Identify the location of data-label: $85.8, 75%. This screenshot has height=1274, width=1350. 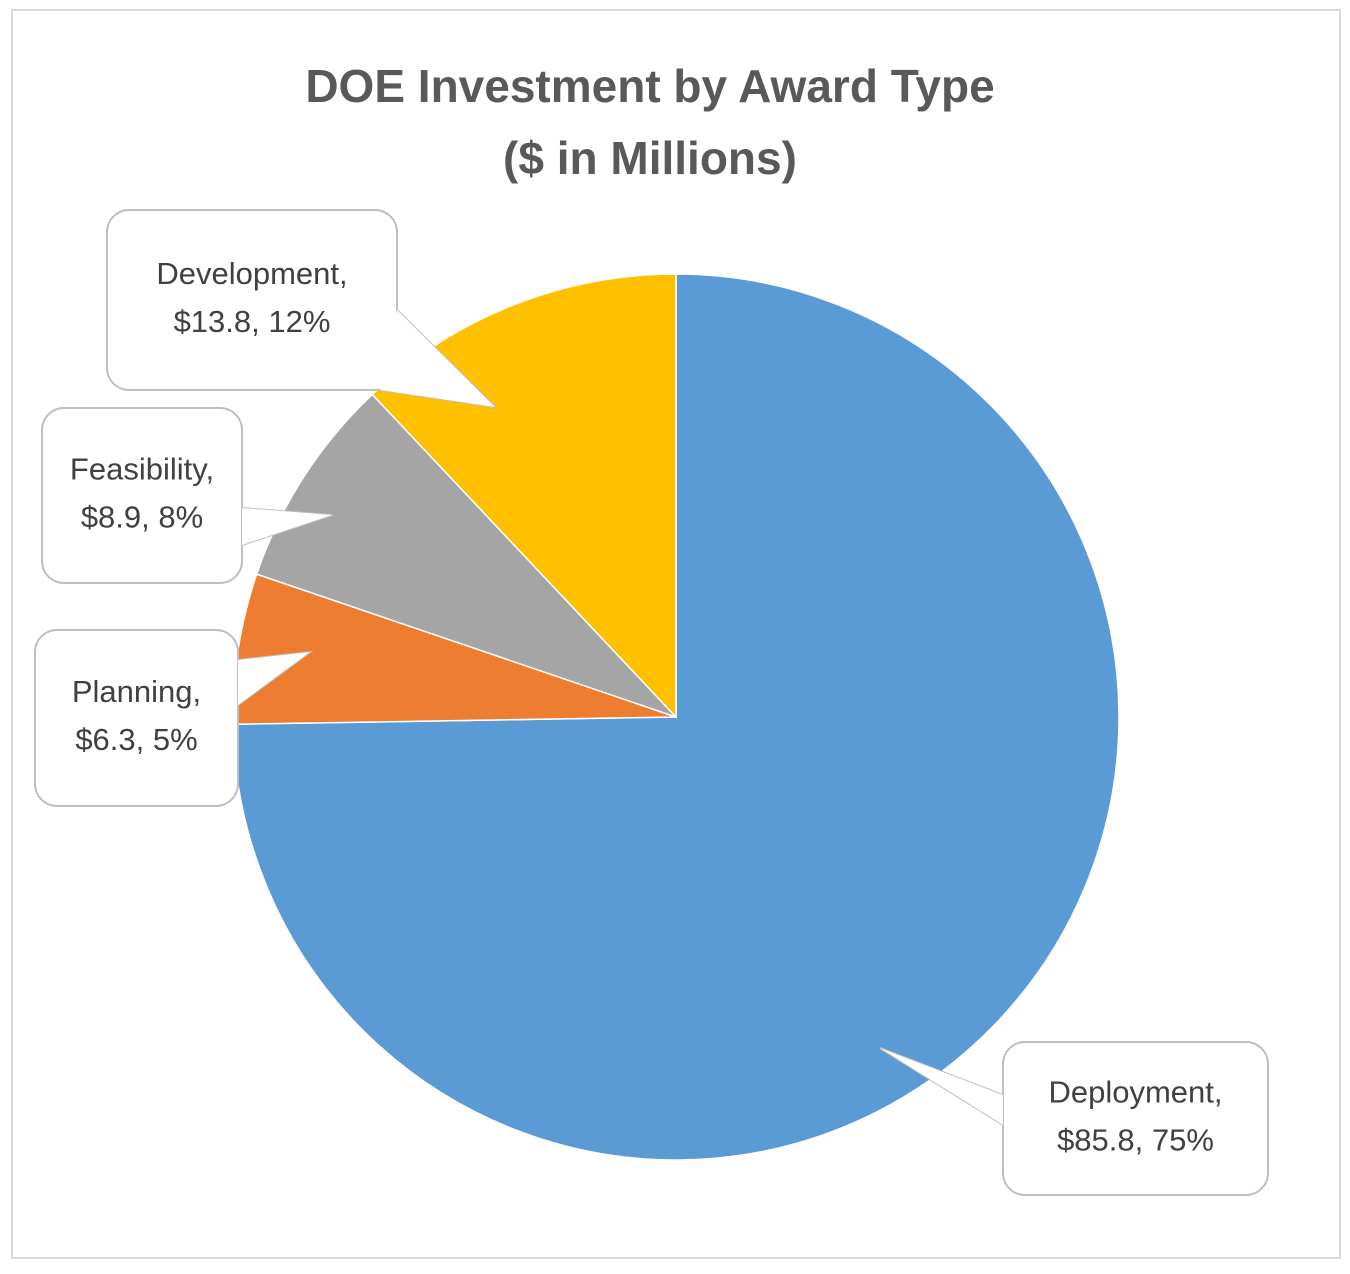
(1135, 1140).